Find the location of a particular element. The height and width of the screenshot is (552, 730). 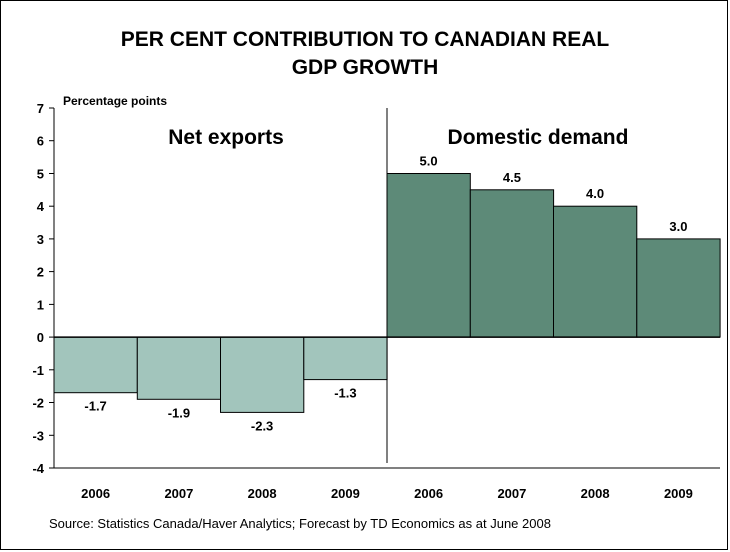

y-tick-label: -1 is located at coordinates (38, 370).